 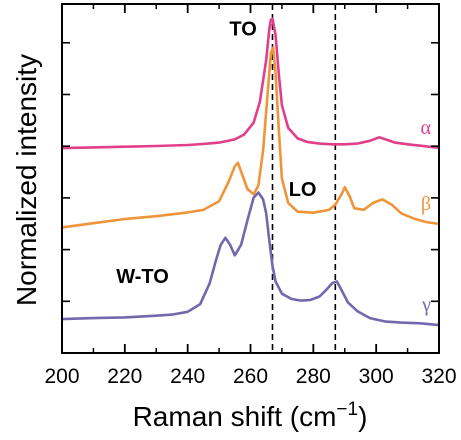 I want to click on reference-lines, so click(x=304, y=178).